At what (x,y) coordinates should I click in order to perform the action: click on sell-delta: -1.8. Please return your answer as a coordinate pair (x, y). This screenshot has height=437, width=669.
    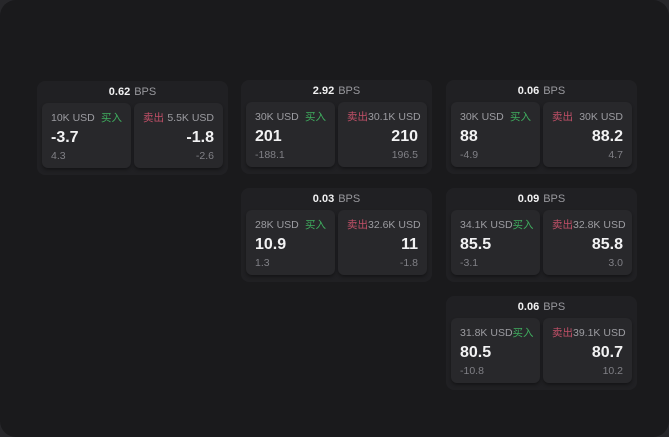
    Looking at the image, I should click on (408, 263).